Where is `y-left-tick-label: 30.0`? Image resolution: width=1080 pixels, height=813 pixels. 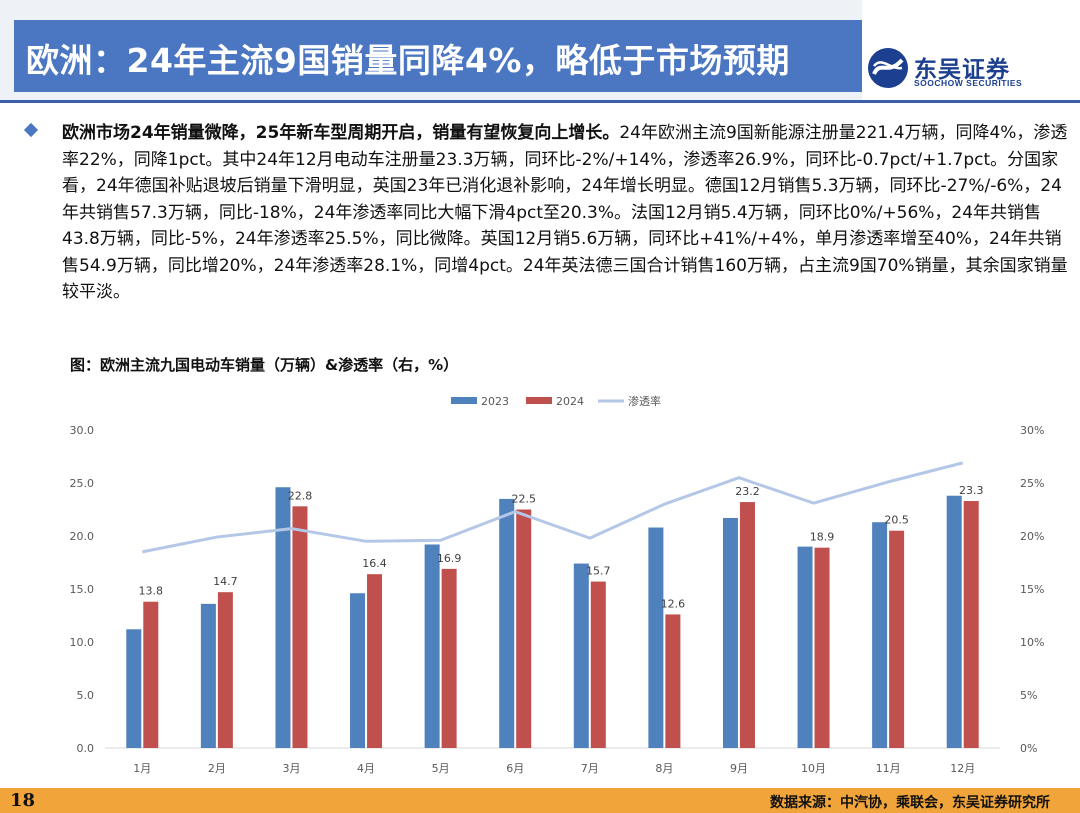 y-left-tick-label: 30.0 is located at coordinates (82, 430).